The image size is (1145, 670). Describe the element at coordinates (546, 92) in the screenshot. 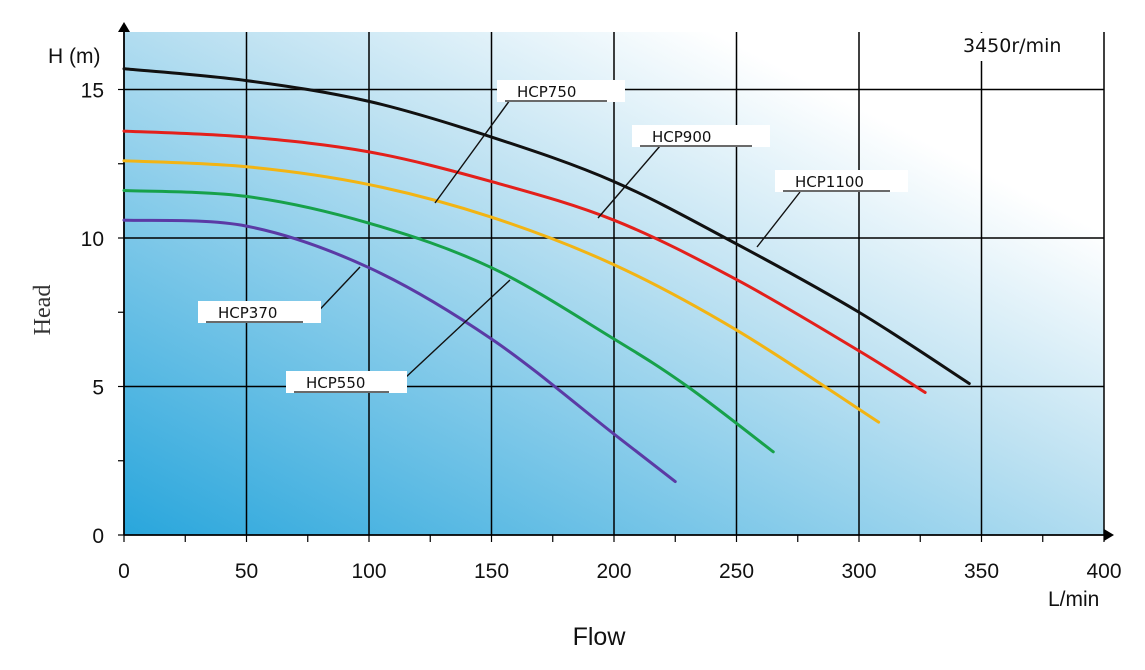

I see `callout-label-hcp750: HCP750` at that location.